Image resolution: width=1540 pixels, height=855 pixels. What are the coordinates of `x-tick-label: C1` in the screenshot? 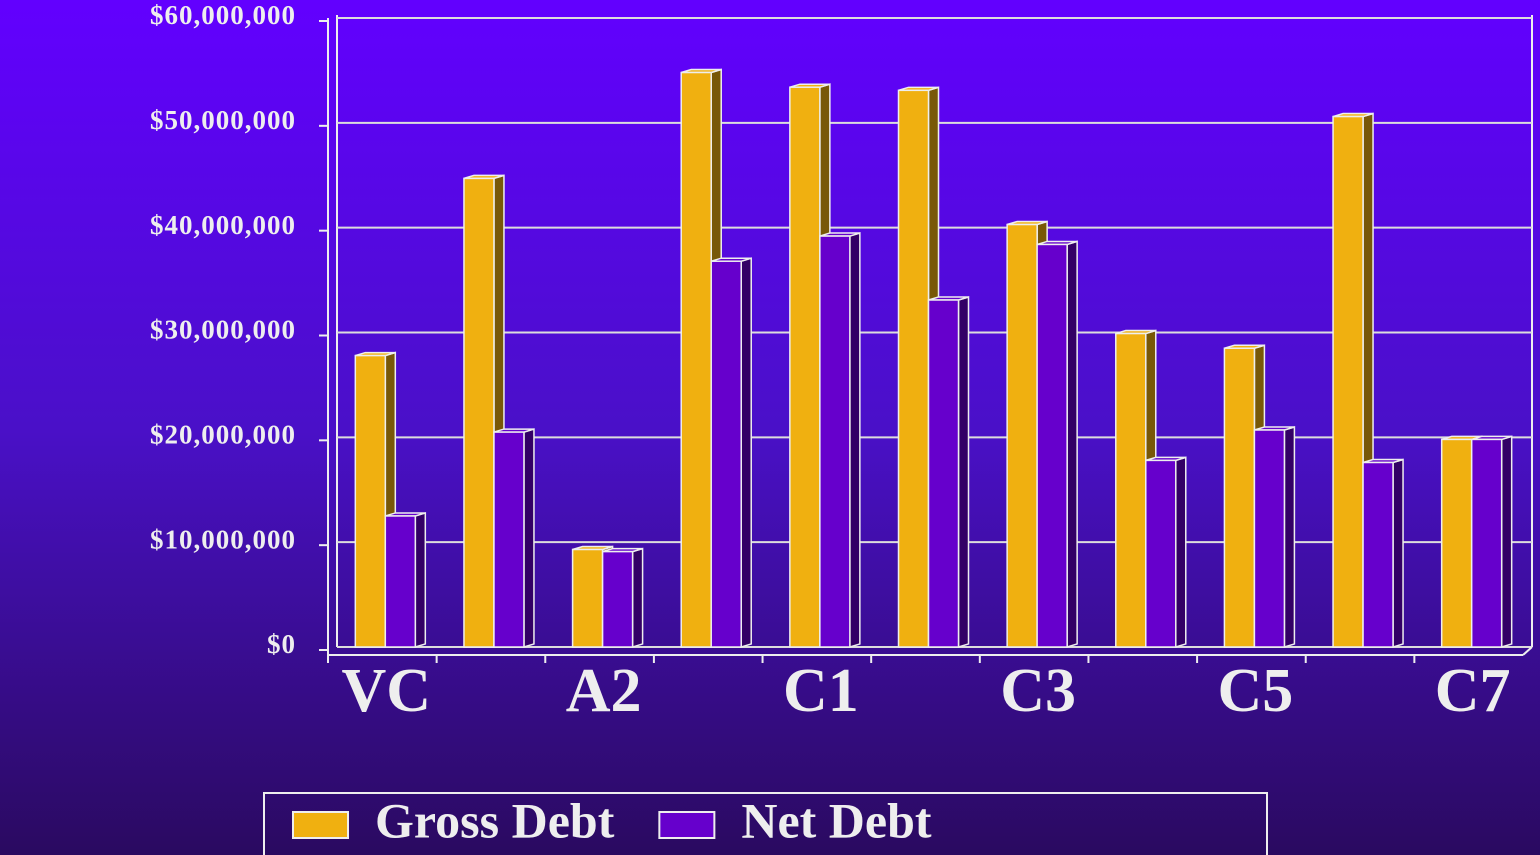 It's located at (821, 691).